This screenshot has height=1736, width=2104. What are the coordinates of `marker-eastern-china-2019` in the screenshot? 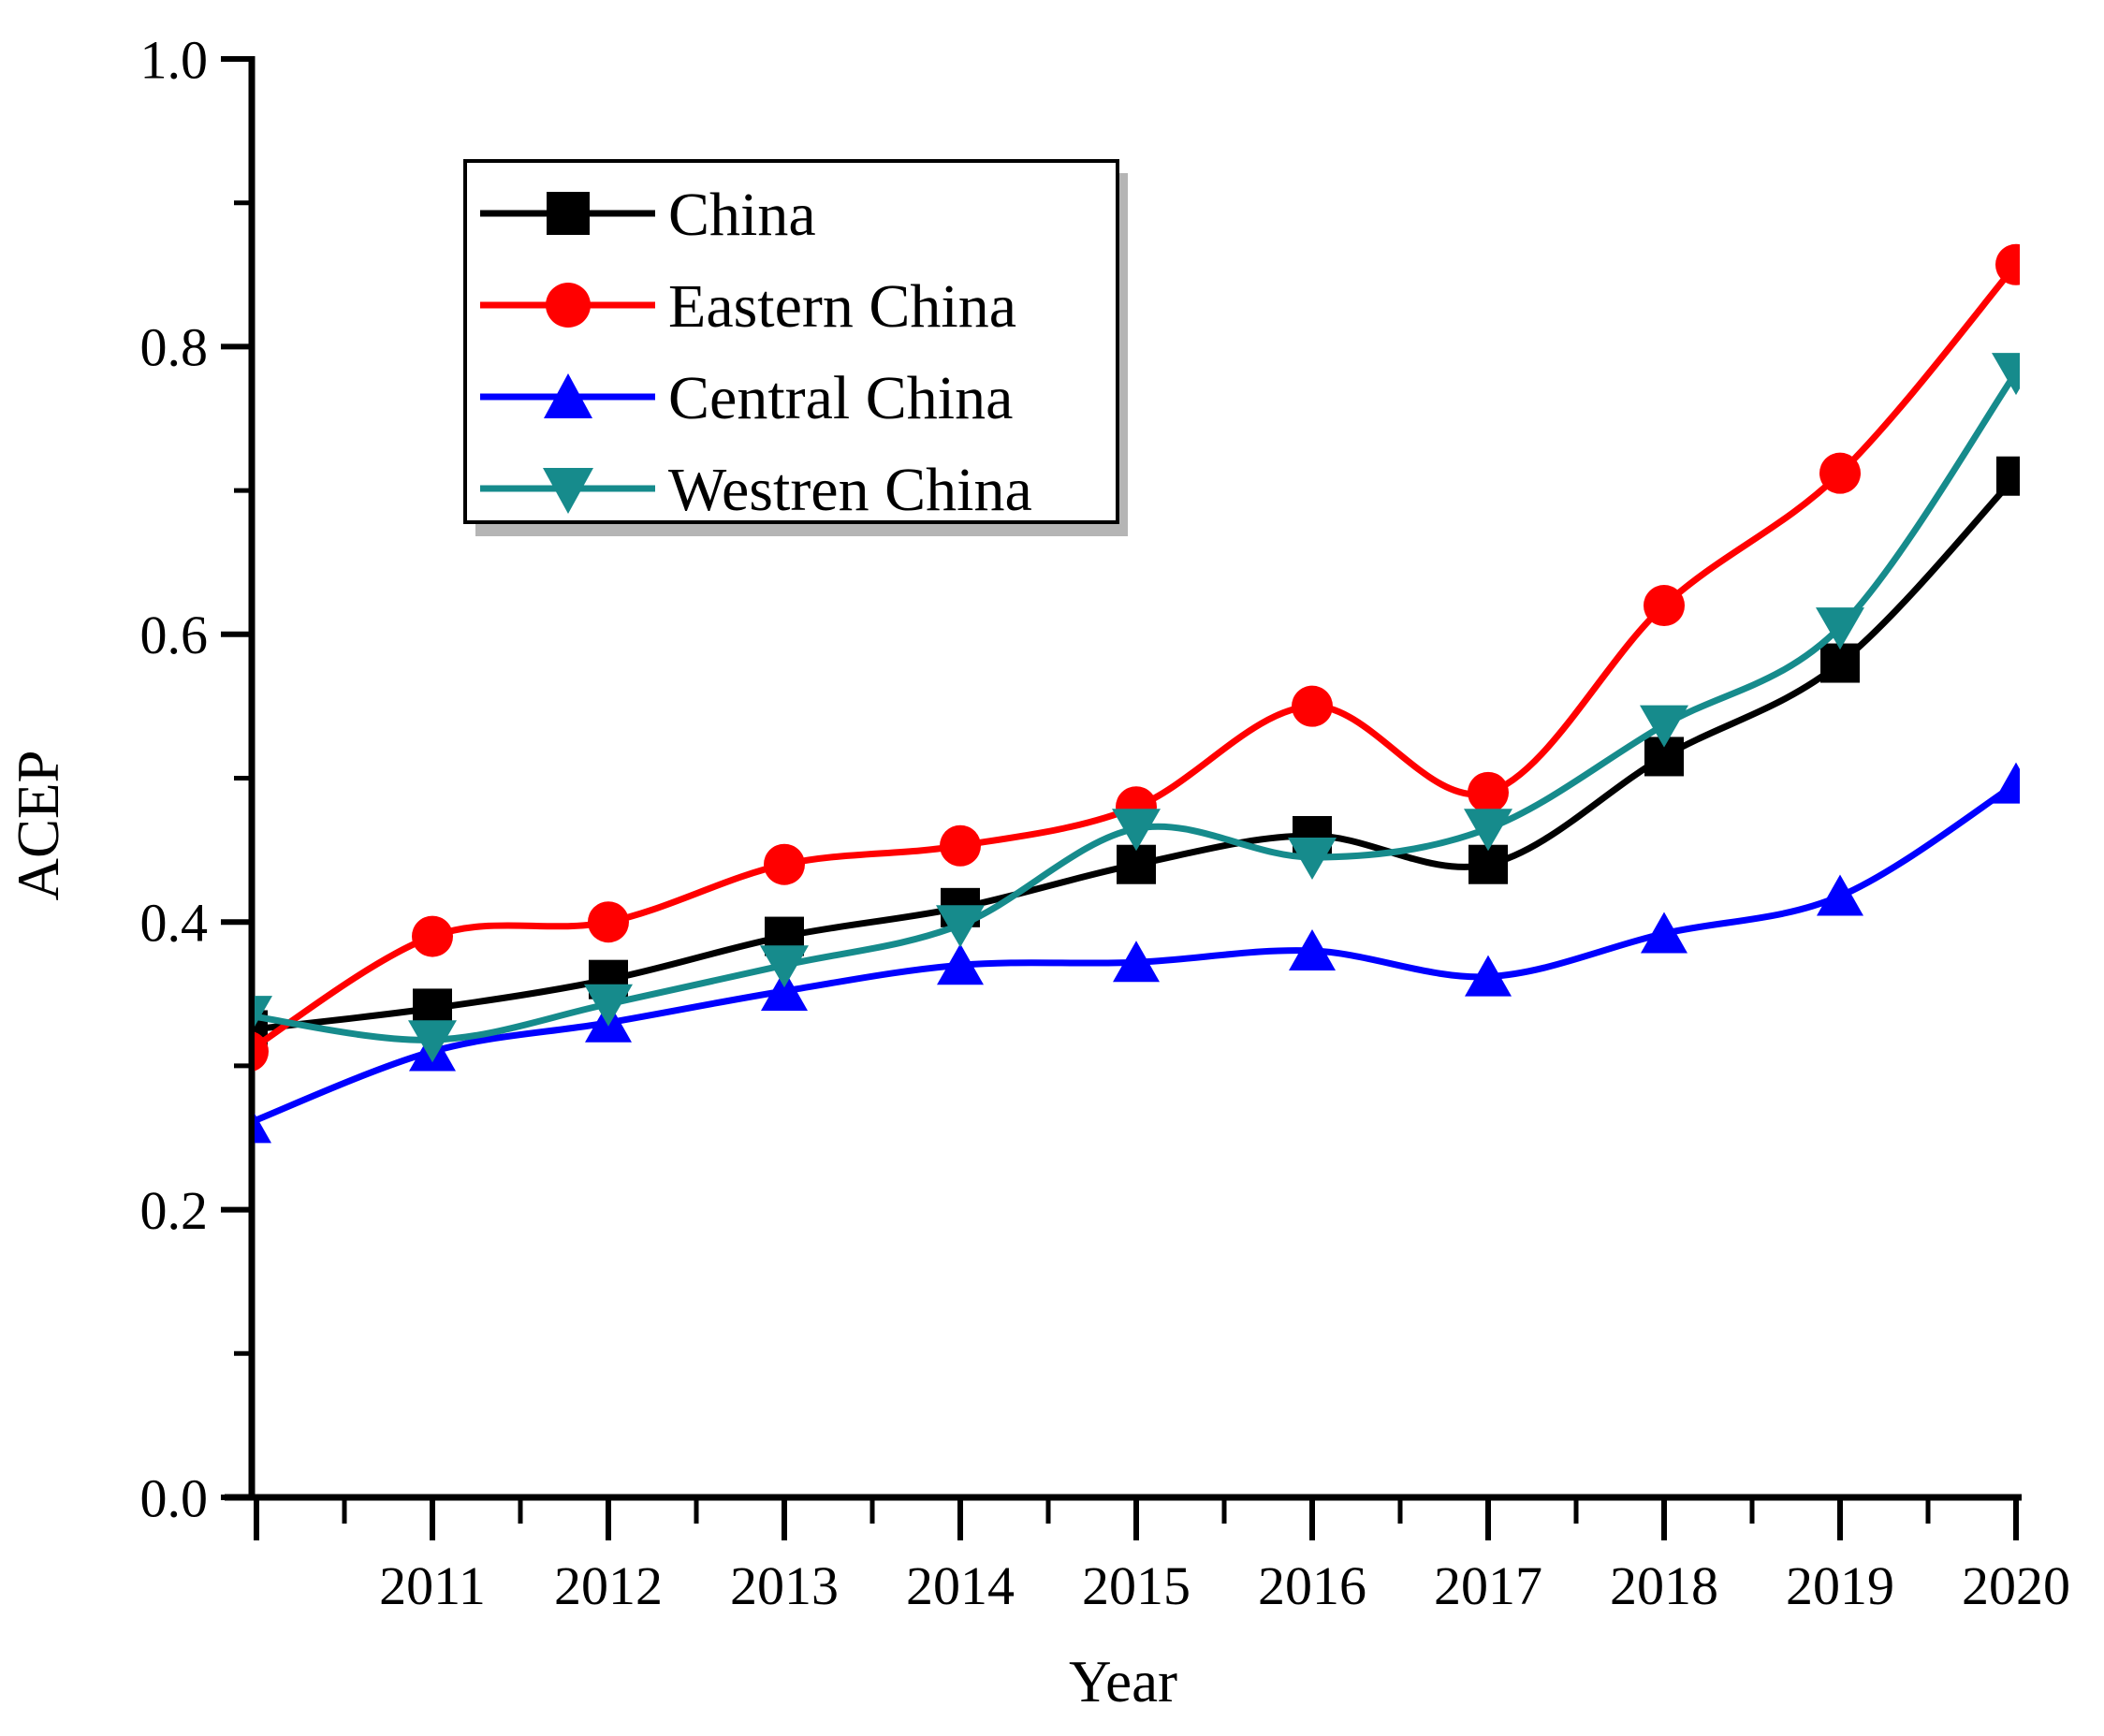 It's located at (1840, 473).